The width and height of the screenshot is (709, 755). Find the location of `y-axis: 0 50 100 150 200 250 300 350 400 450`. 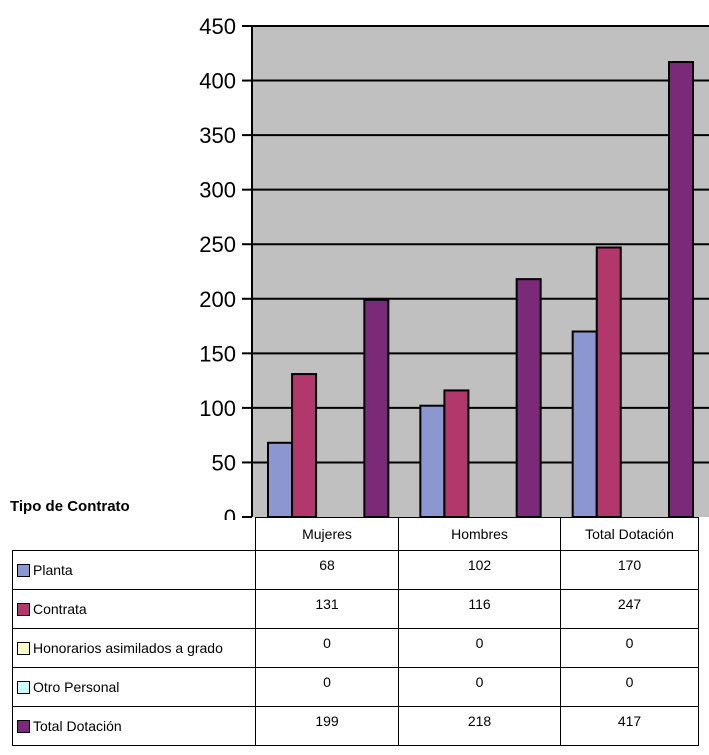

y-axis: 0 50 100 150 200 250 300 350 400 450 is located at coordinates (226, 267).